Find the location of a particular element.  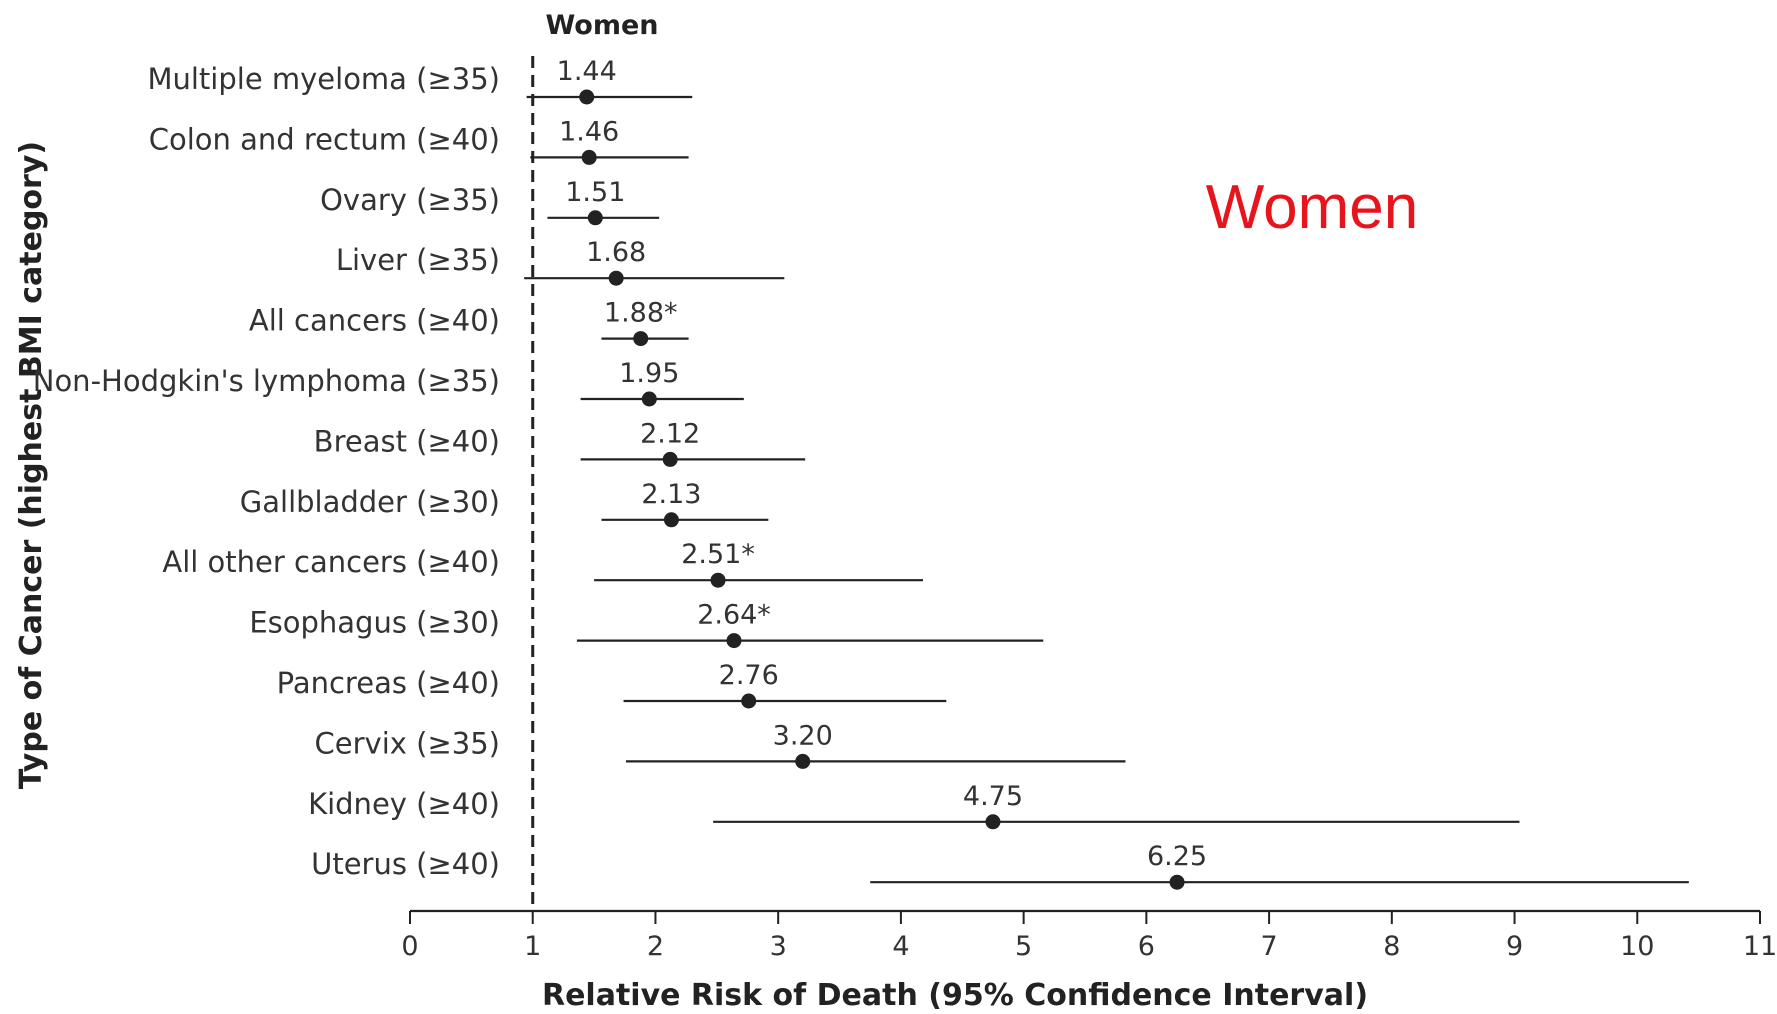

x-tick-label: 11 is located at coordinates (1760, 946).